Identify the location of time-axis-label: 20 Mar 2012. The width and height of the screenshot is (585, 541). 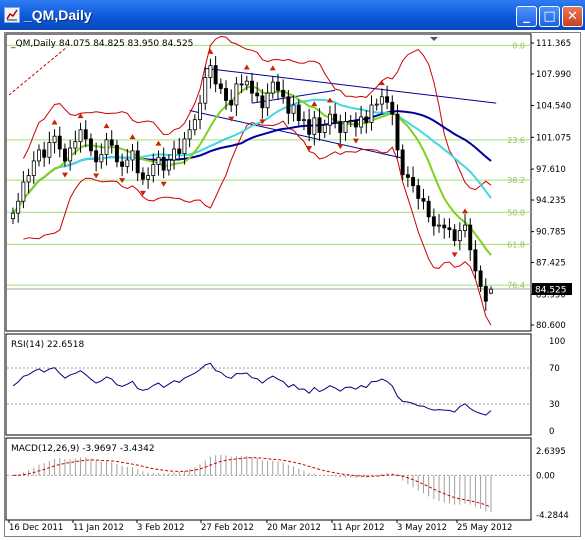
(294, 528).